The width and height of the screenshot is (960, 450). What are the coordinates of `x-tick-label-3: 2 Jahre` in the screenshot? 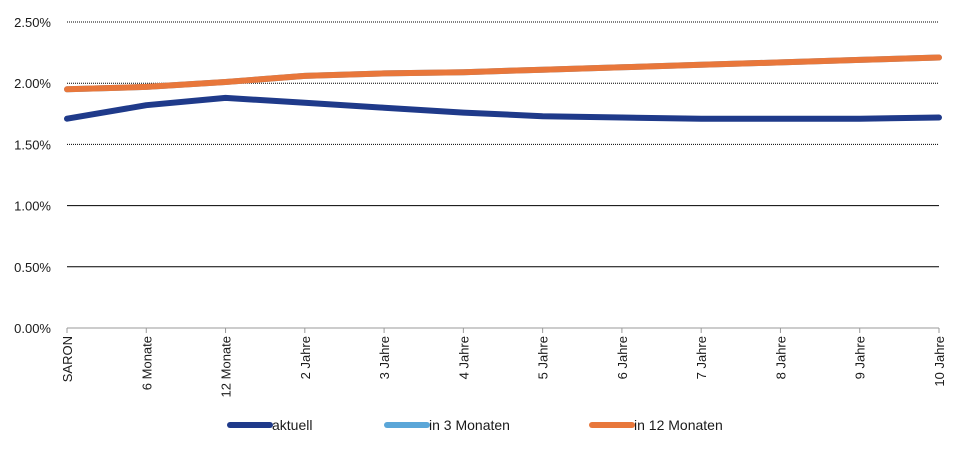 It's located at (305, 357).